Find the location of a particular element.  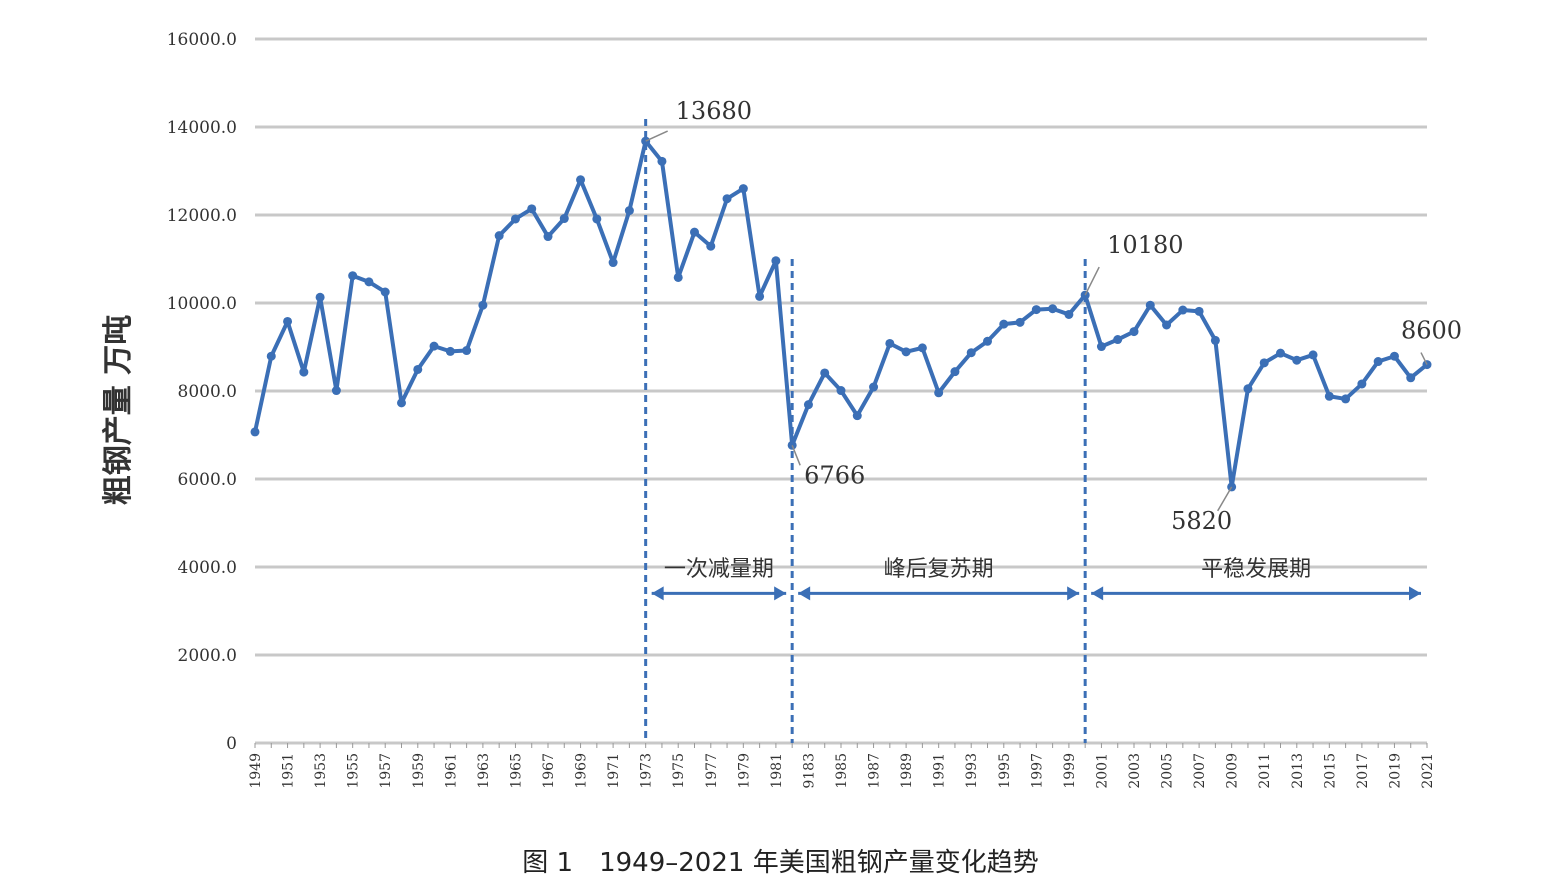

data-point-2001 is located at coordinates (1101, 347).